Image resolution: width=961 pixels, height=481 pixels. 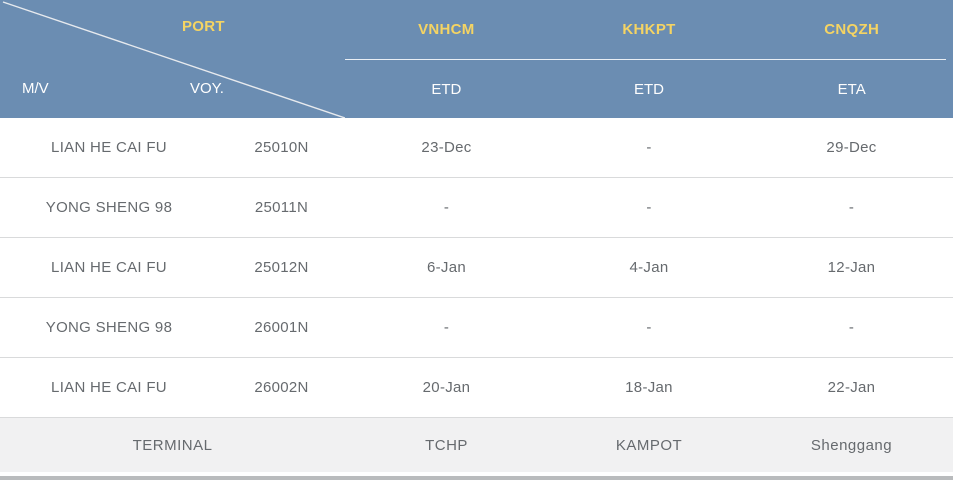 I want to click on voyage-number: 25011N, so click(x=281, y=207).